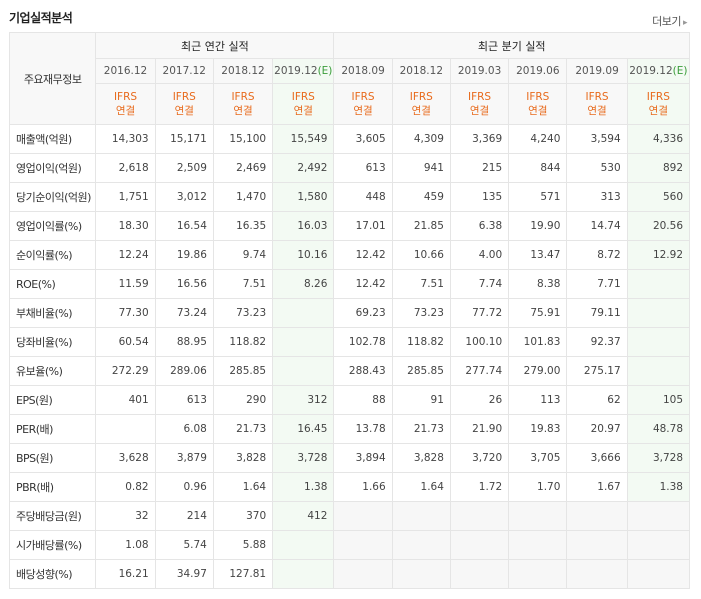 The image size is (701, 599). I want to click on value-cell: 79.11, so click(597, 313).